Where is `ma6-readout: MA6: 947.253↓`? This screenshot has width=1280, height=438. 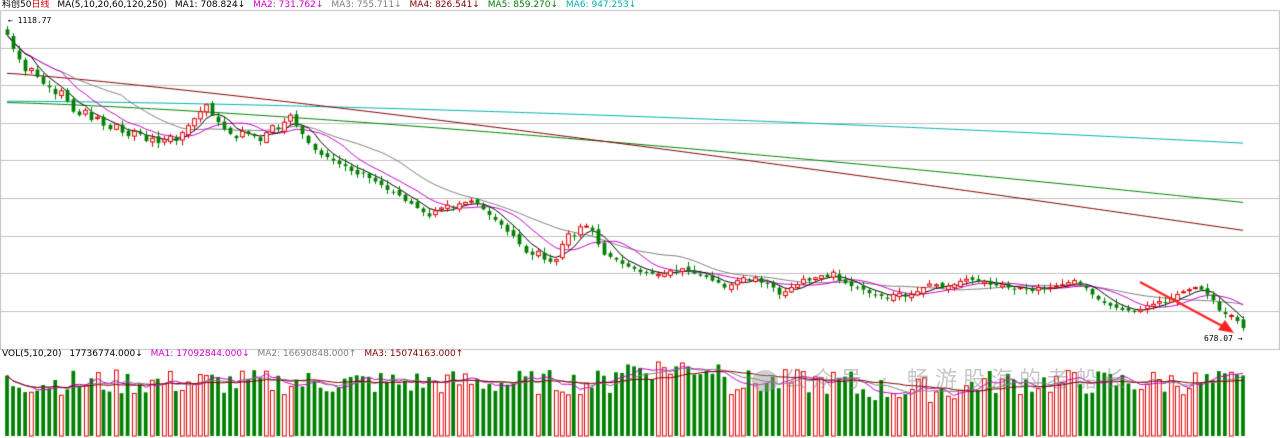
ma6-readout: MA6: 947.253↓ is located at coordinates (601, 5).